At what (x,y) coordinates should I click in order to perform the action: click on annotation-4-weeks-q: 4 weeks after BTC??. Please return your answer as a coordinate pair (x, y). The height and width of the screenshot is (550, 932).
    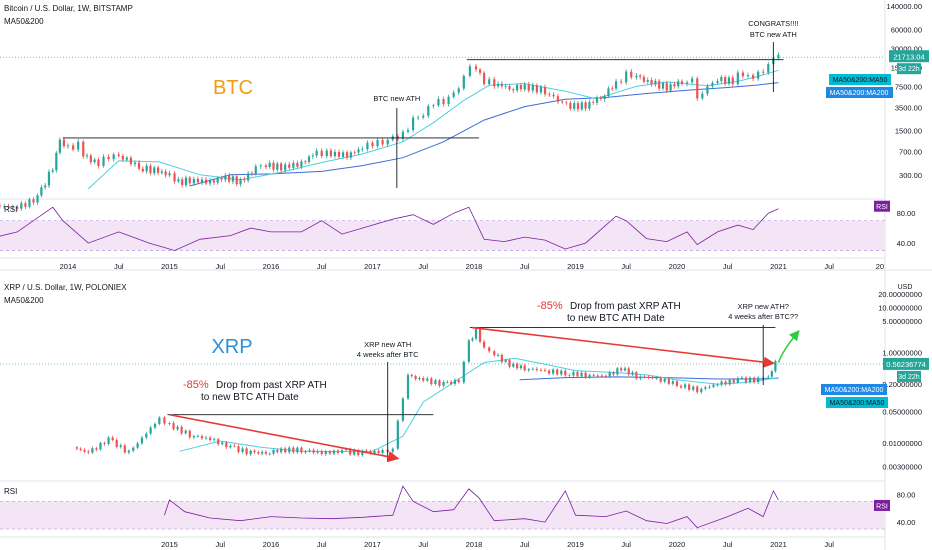
    Looking at the image, I should click on (763, 316).